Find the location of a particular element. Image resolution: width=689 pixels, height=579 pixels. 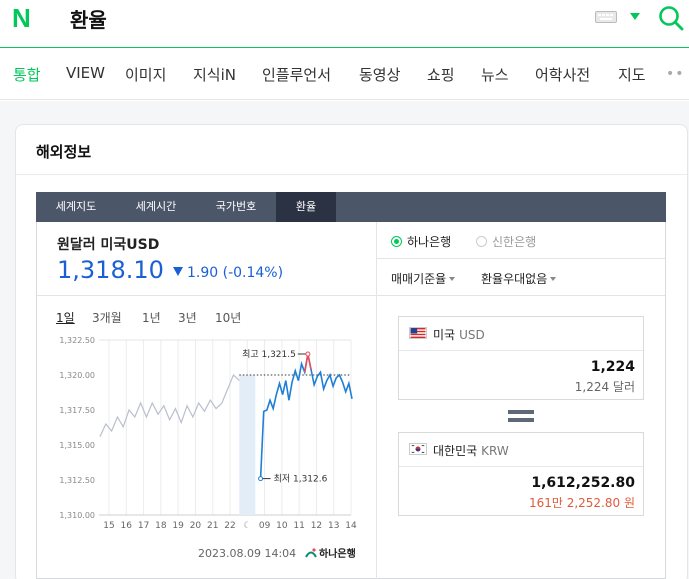

x-tick-label: 11 is located at coordinates (298, 526).